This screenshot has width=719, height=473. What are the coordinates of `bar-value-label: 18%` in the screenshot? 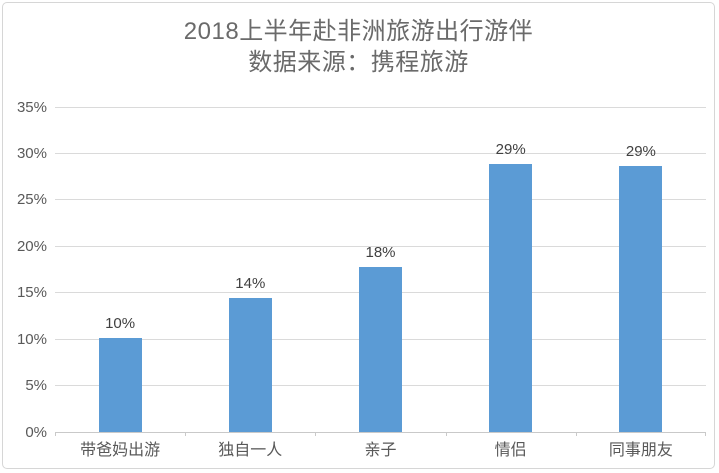 It's located at (380, 252).